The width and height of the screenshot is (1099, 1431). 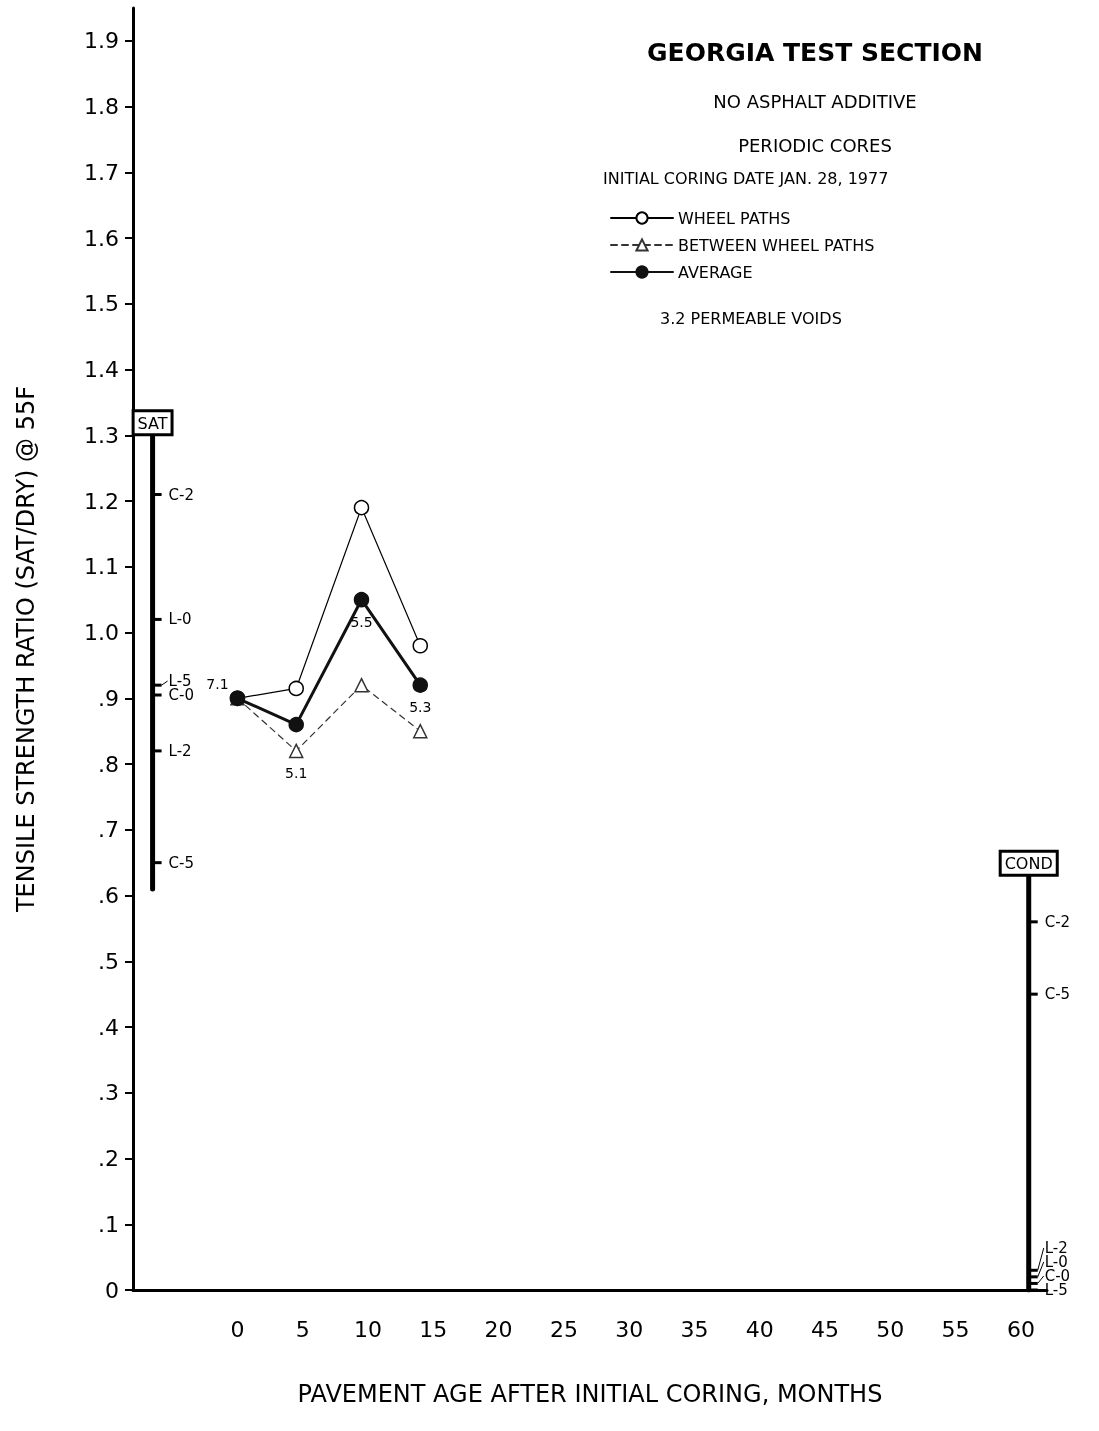 I want to click on y-tick-label: .9, so click(x=108, y=698).